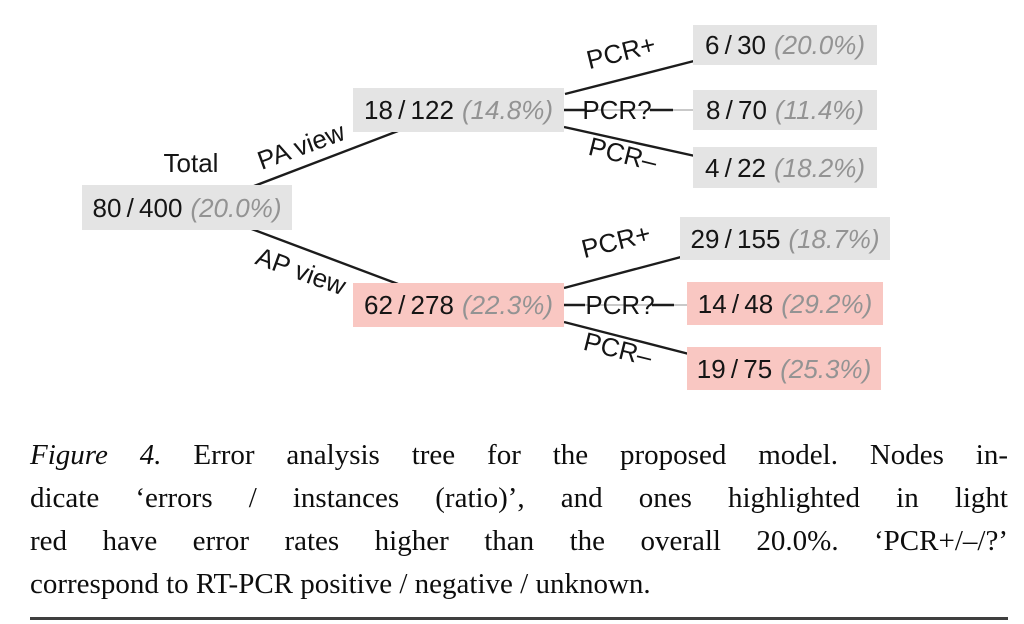 This screenshot has width=1024, height=624. I want to click on node-pa-pcr-pos-ratio: (20.0%), so click(819, 45).